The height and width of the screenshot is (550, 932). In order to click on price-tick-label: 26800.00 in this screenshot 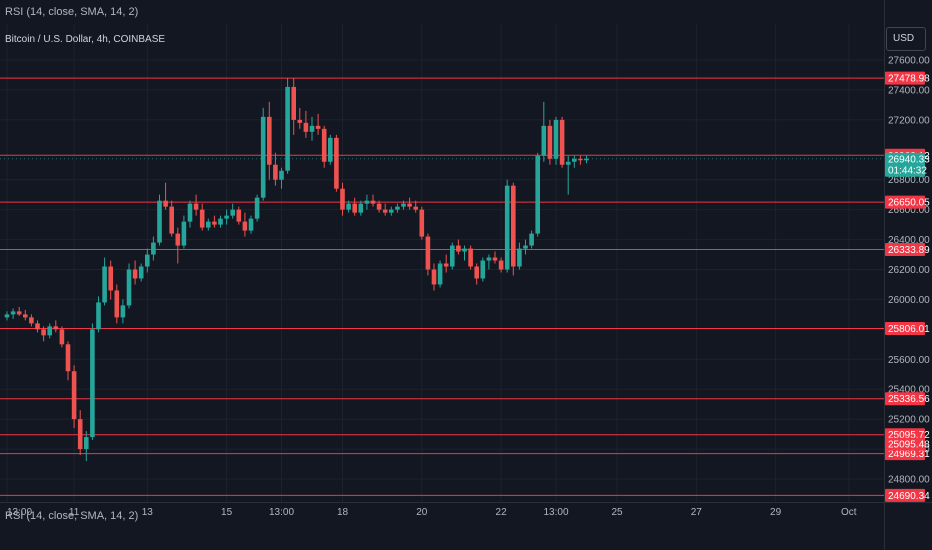, I will do `click(909, 180)`.